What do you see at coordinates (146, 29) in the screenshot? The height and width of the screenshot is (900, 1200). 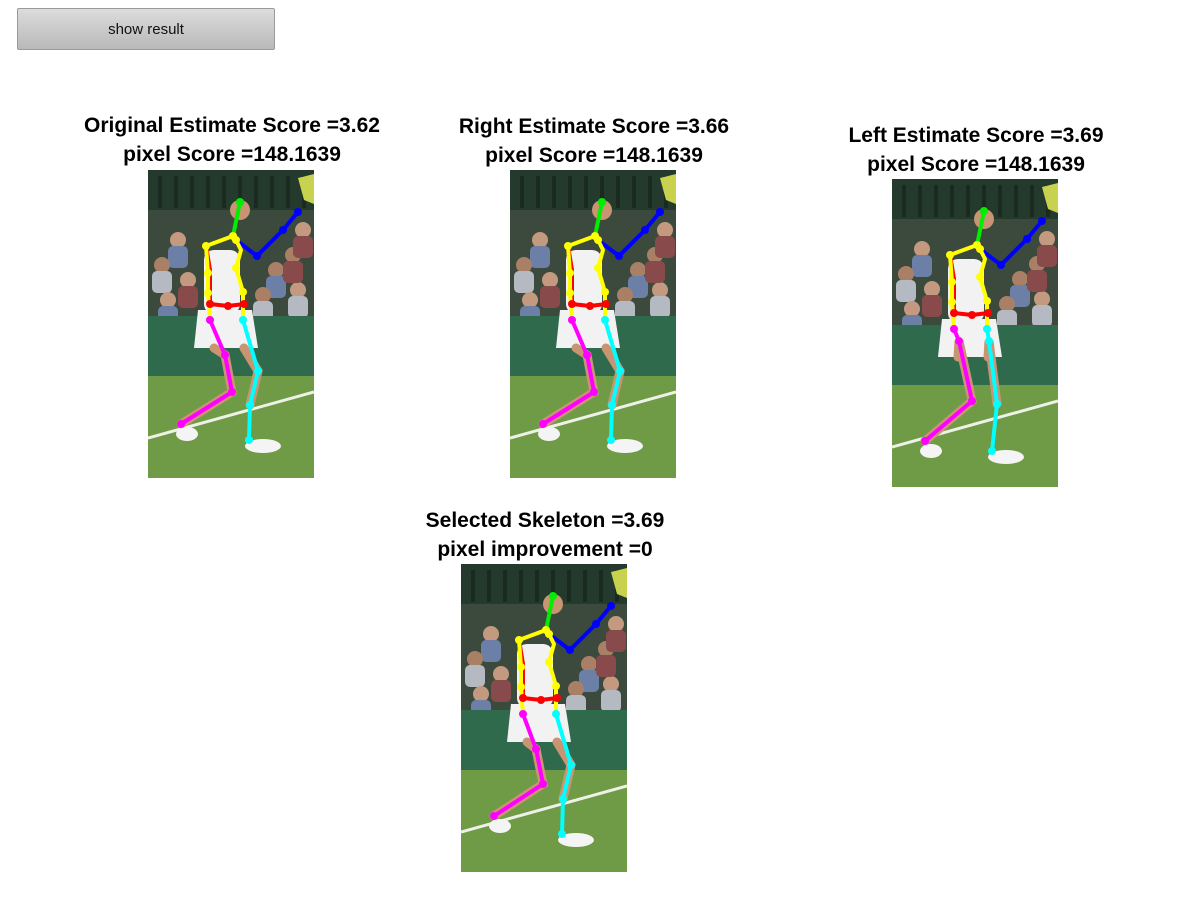 I see `show-result-button: show result` at bounding box center [146, 29].